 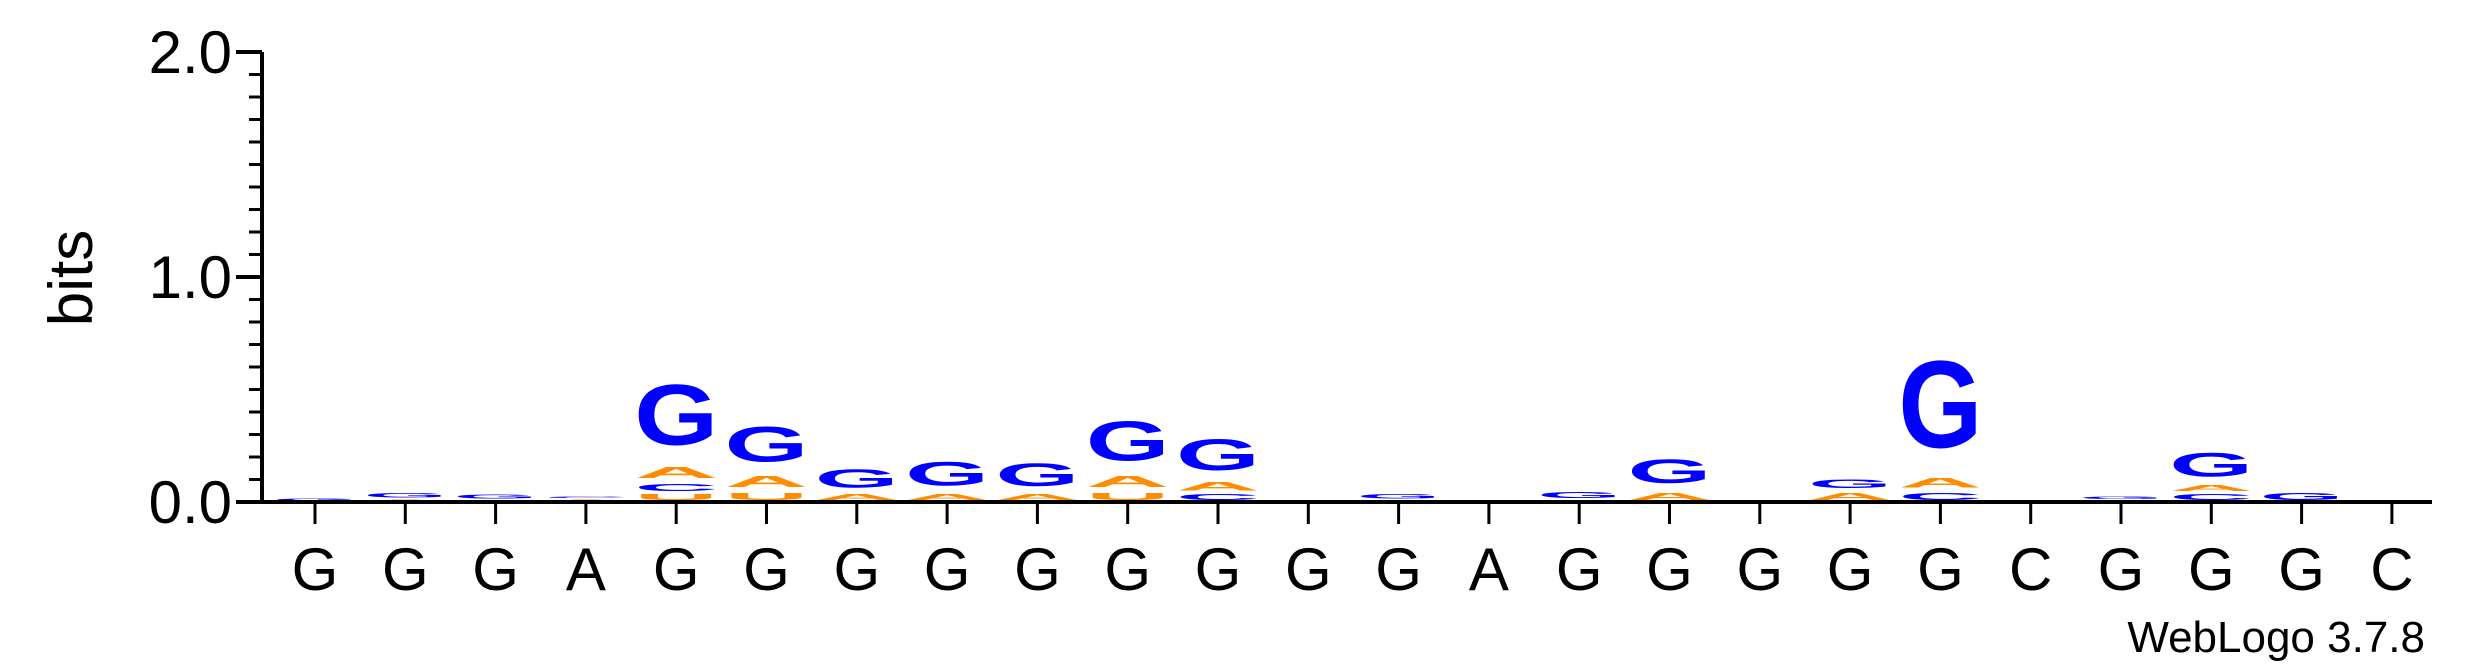 I want to click on y-axis: 0.0 1.0 2.0, so click(x=206, y=277).